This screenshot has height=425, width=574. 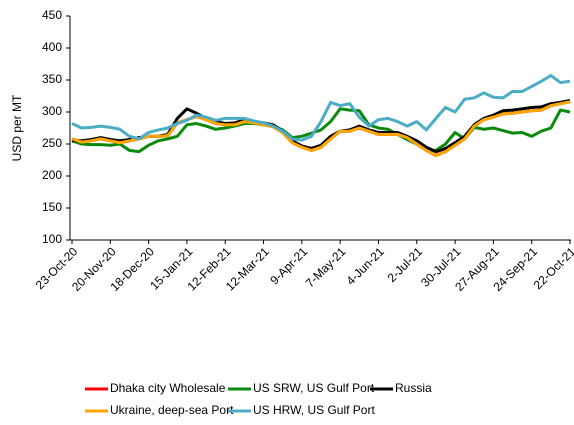 I want to click on y-tick-label: 400, so click(x=52, y=47).